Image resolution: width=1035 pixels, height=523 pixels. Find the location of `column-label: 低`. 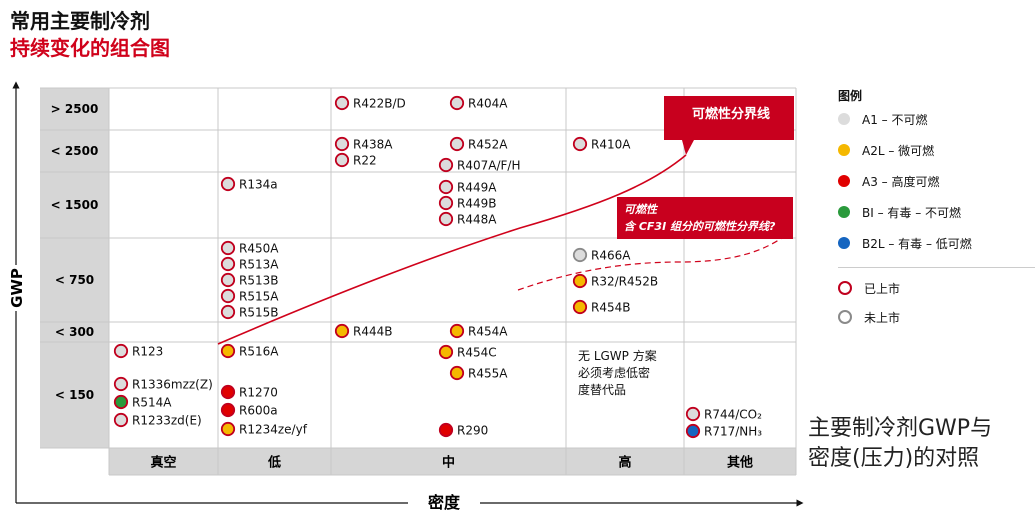

column-label: 低 is located at coordinates (274, 463).